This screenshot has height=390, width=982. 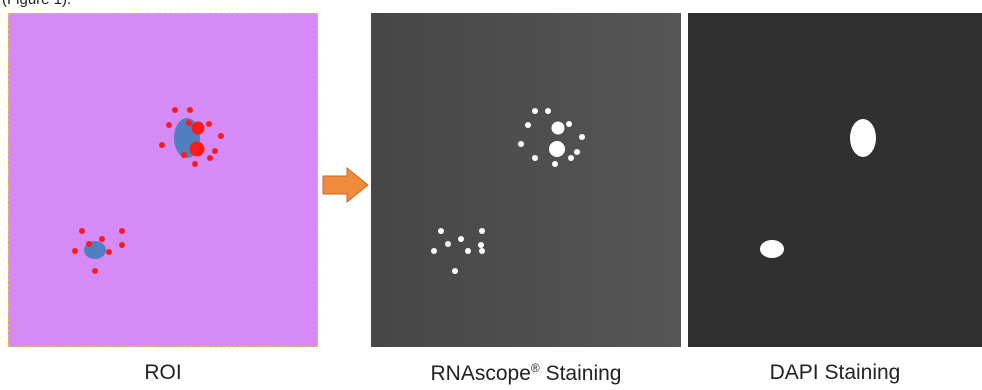 I want to click on roi-cell-lower, so click(x=98, y=251).